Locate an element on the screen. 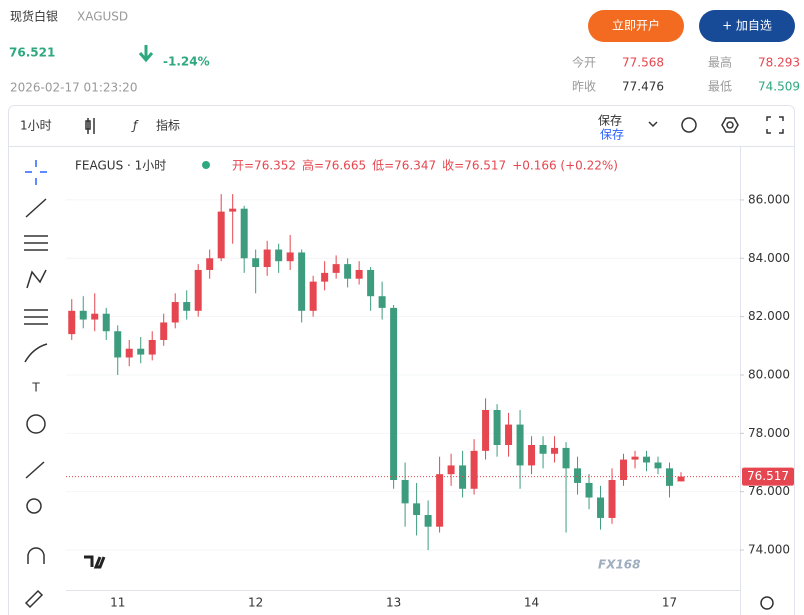 This screenshot has width=804, height=615. save-menu is located at coordinates (653, 124).